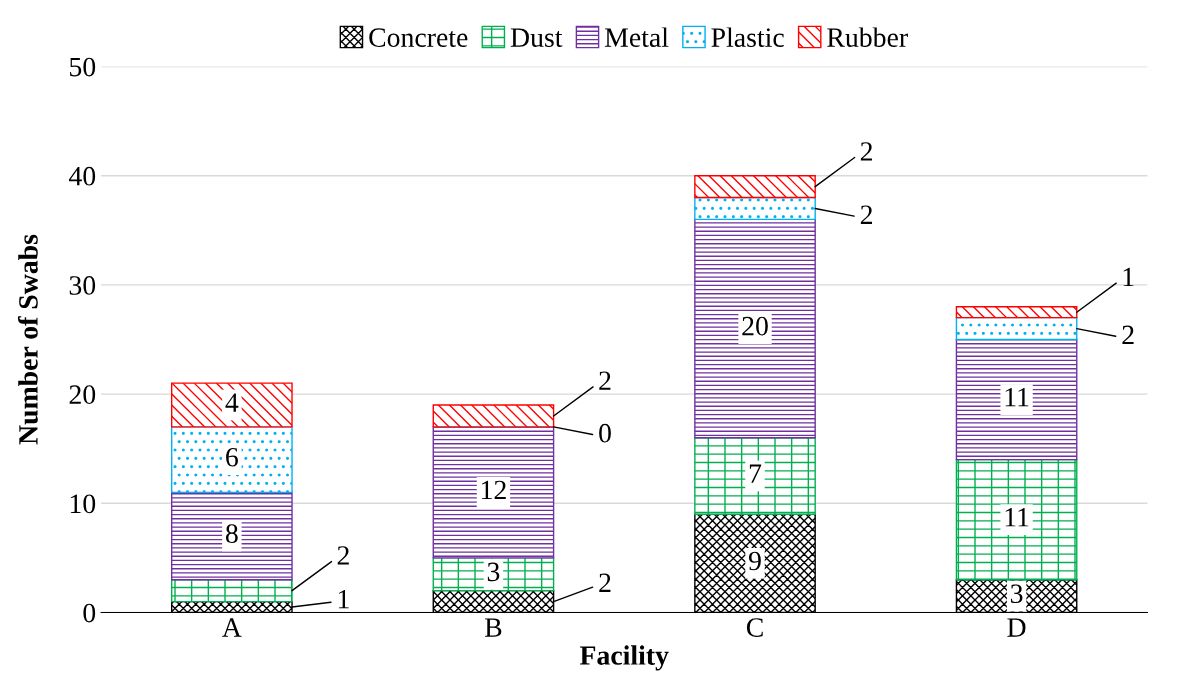  Describe the element at coordinates (755, 326) in the screenshot. I see `data-label: 20` at that location.